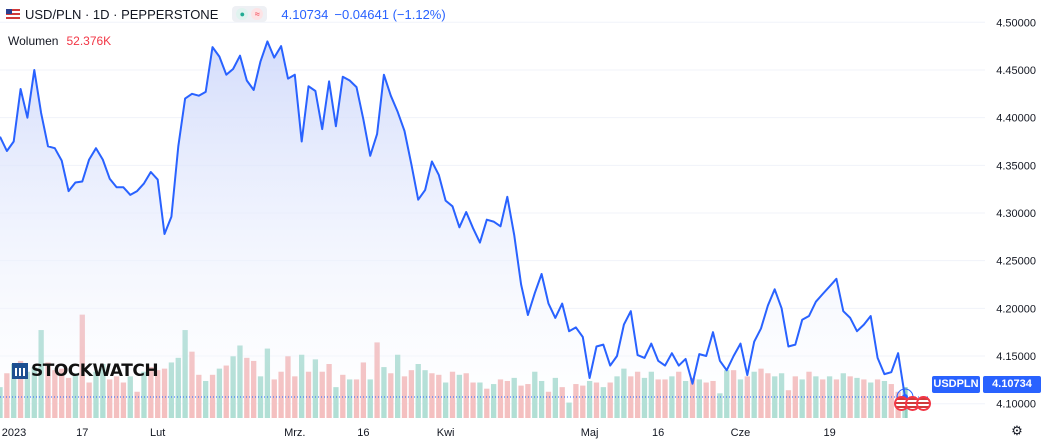 This screenshot has height=443, width=1046. What do you see at coordinates (89, 41) in the screenshot?
I see `volume-value: 52.376K` at bounding box center [89, 41].